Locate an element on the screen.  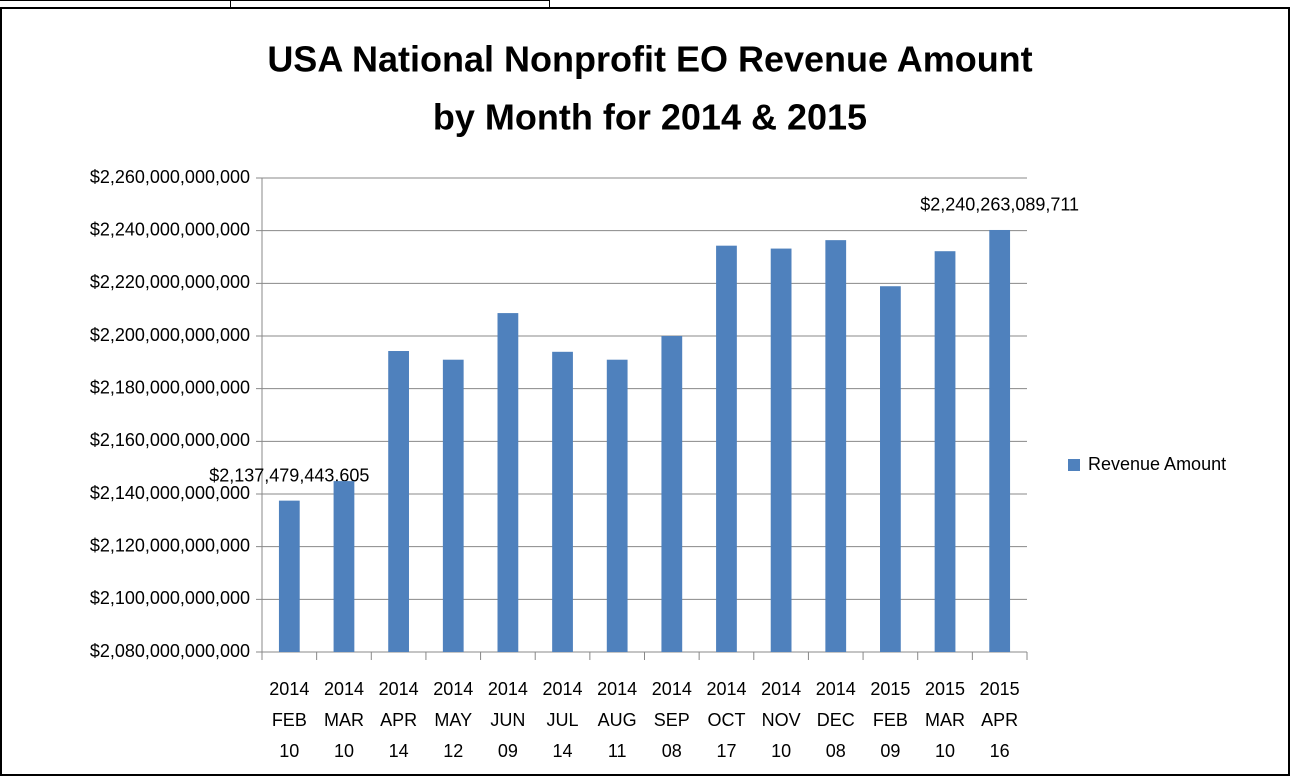
x-tick-label: 2014 APR 14 is located at coordinates (399, 720).